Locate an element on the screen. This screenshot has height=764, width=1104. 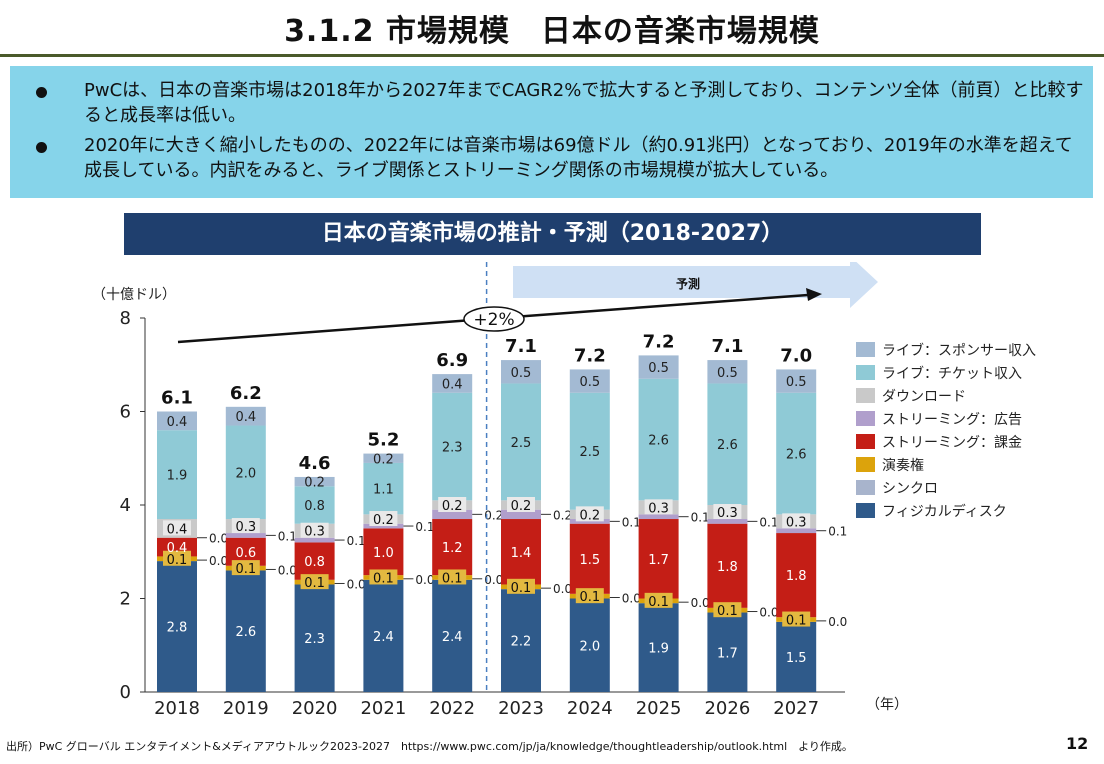
y-tick-label: 0 is located at coordinates (125, 692).